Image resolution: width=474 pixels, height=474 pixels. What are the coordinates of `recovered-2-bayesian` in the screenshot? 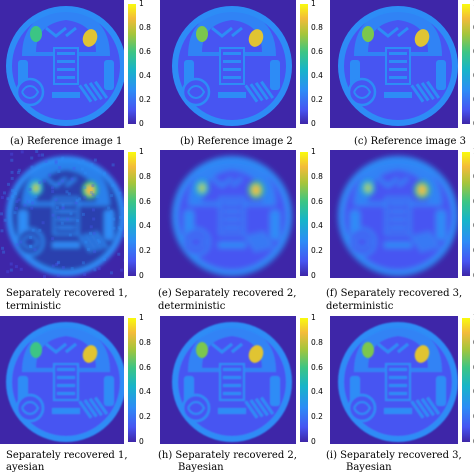 It's located at (228, 380).